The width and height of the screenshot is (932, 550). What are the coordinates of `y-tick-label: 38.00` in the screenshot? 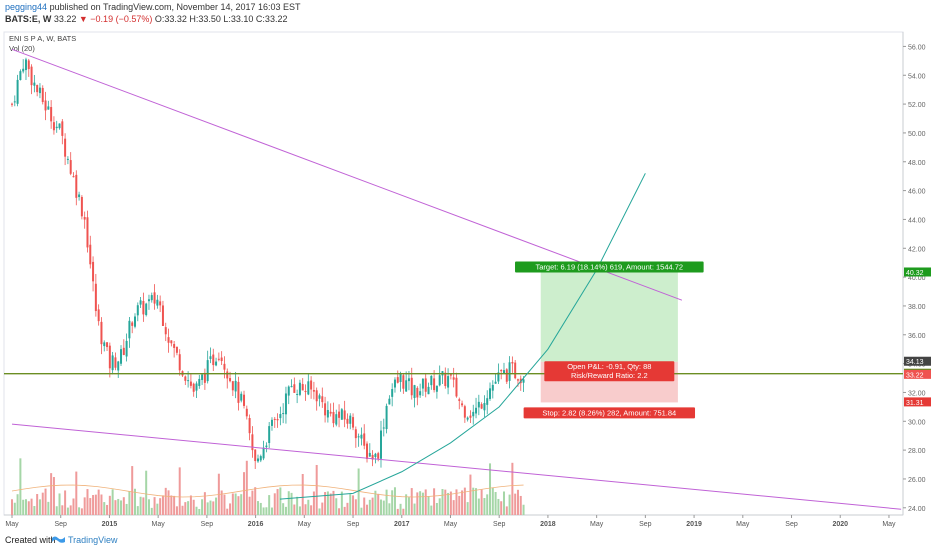 It's located at (917, 307).